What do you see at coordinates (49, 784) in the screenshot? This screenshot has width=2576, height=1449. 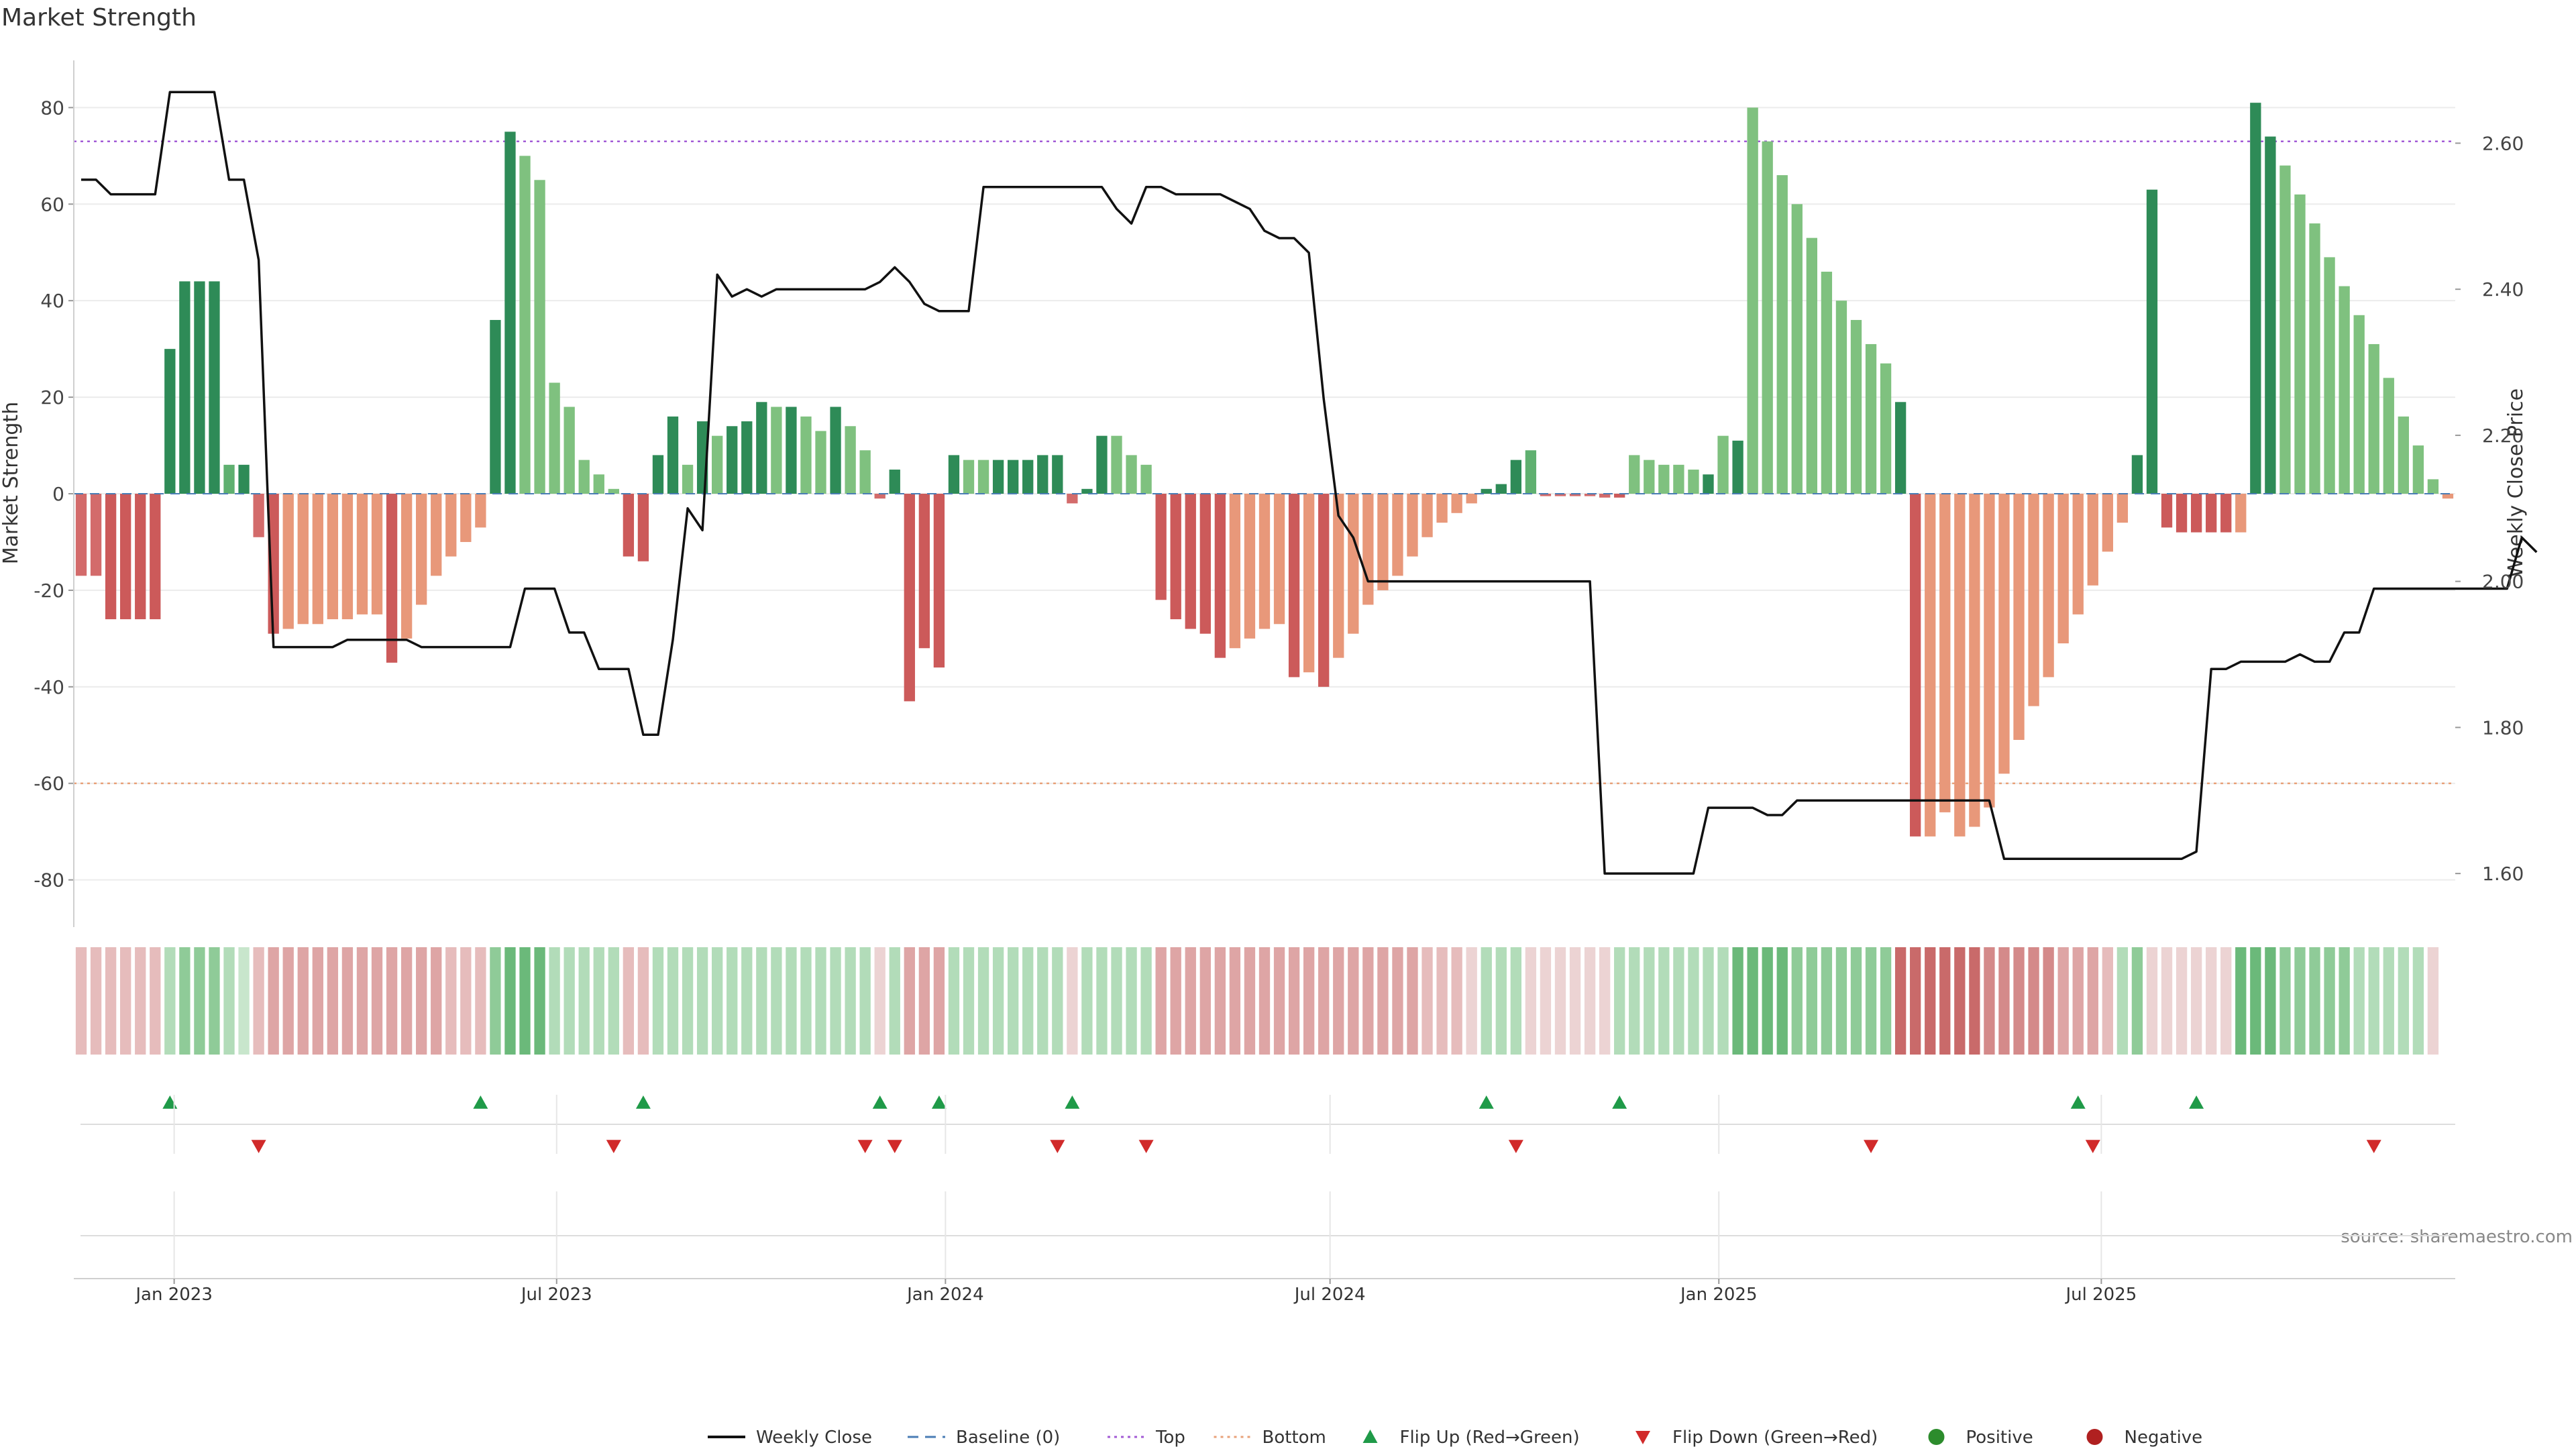 I see `y-tick-label-left: -60` at bounding box center [49, 784].